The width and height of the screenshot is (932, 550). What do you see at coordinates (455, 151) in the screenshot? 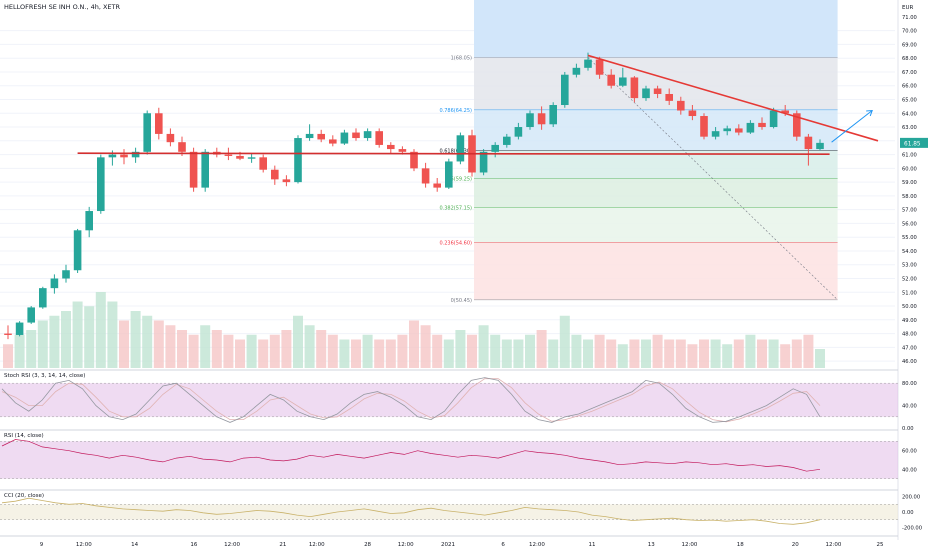
I see `fib-level-label: 0.618(61.30)` at bounding box center [455, 151].